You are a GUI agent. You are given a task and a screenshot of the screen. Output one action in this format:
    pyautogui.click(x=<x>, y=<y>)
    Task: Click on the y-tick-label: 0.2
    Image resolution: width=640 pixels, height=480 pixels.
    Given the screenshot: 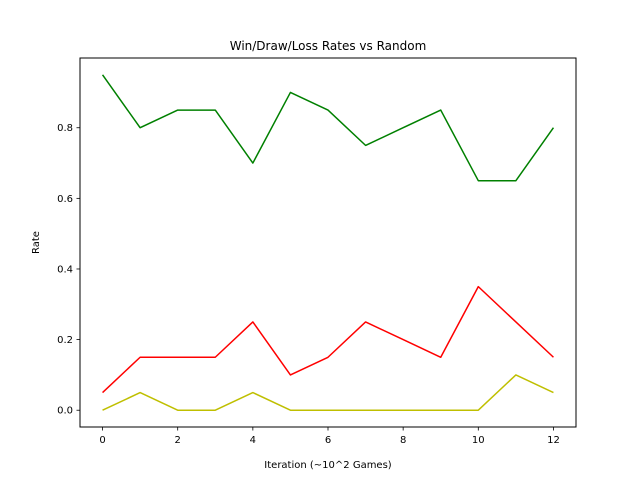 What is the action you would take?
    pyautogui.click(x=65, y=340)
    